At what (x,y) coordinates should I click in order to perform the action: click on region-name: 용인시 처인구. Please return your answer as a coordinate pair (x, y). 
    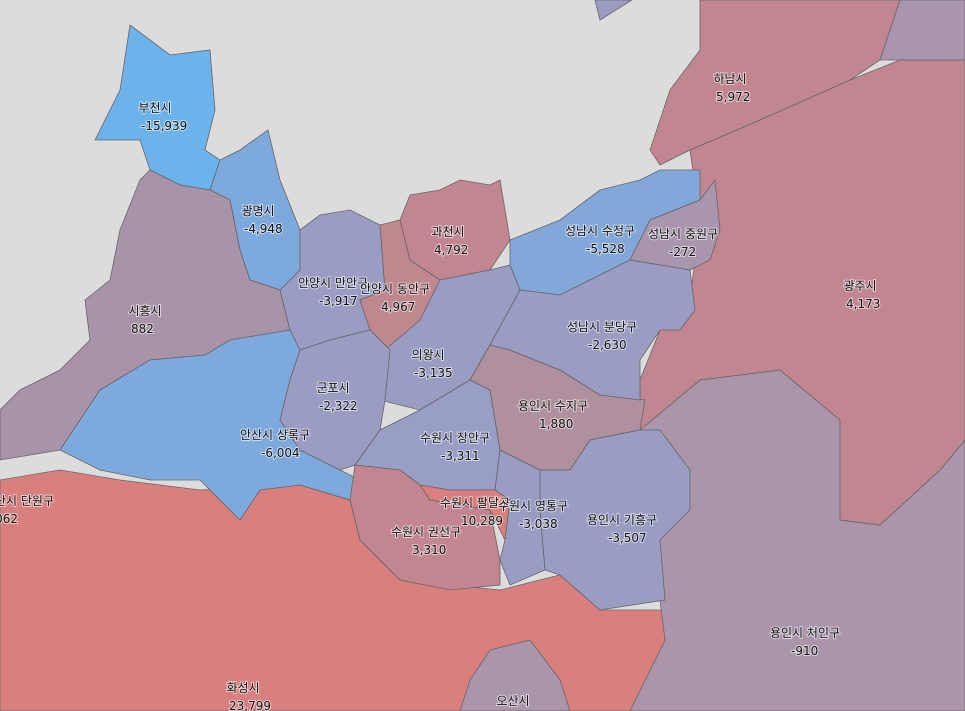
    Looking at the image, I should click on (805, 633).